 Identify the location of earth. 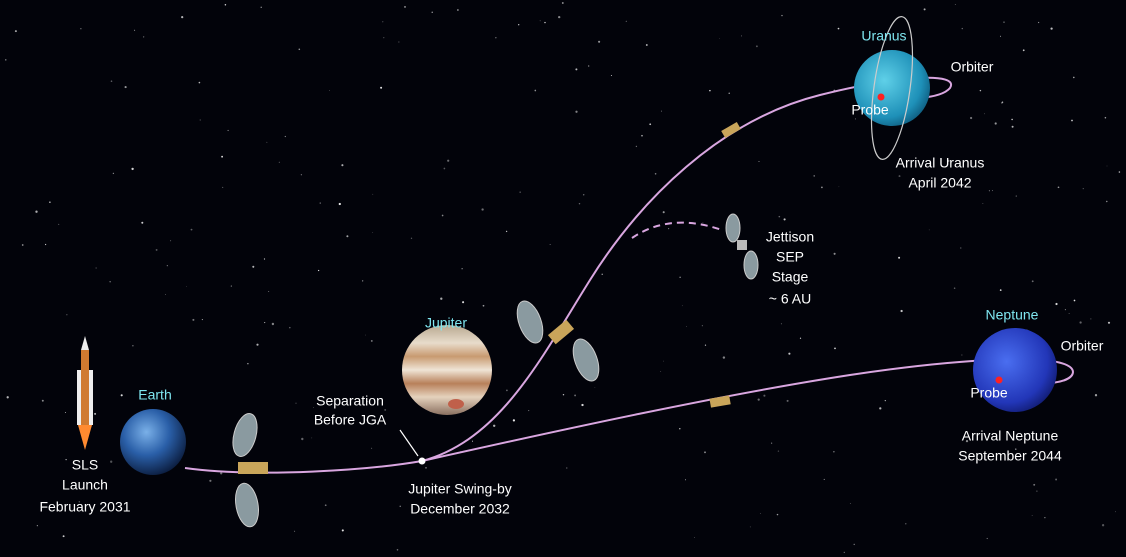
(153, 442).